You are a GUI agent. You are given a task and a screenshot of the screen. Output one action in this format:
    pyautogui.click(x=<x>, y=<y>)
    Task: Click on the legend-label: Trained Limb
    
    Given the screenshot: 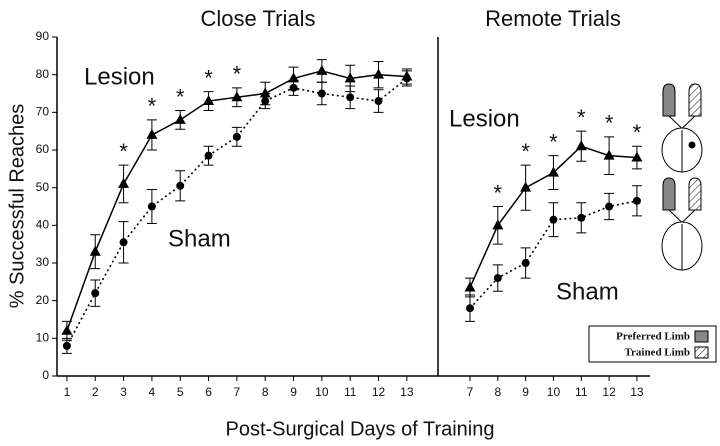 What is the action you would take?
    pyautogui.click(x=657, y=353)
    